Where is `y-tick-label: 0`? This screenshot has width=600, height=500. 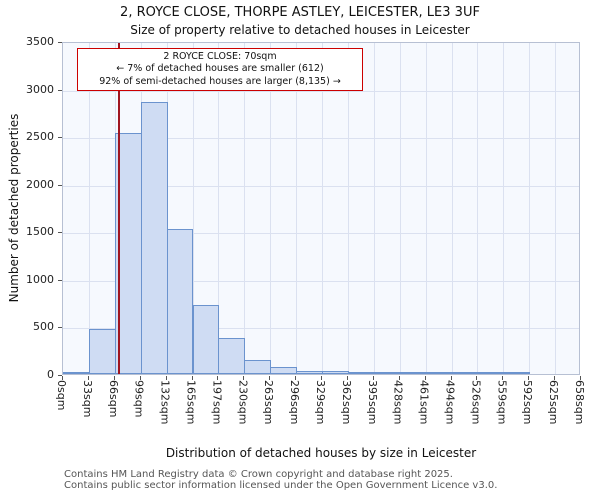
y-tick-label: 0 is located at coordinates (50, 374).